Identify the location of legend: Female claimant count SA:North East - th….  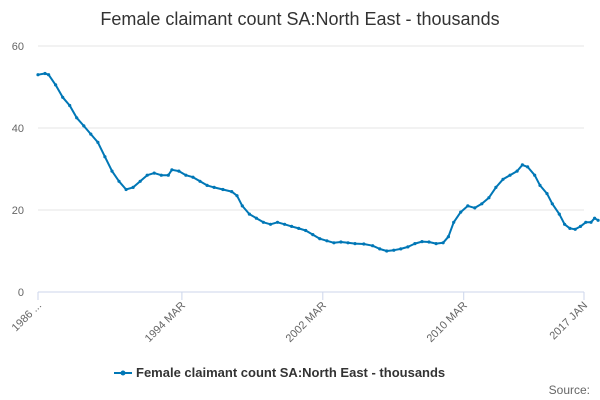
(279, 372).